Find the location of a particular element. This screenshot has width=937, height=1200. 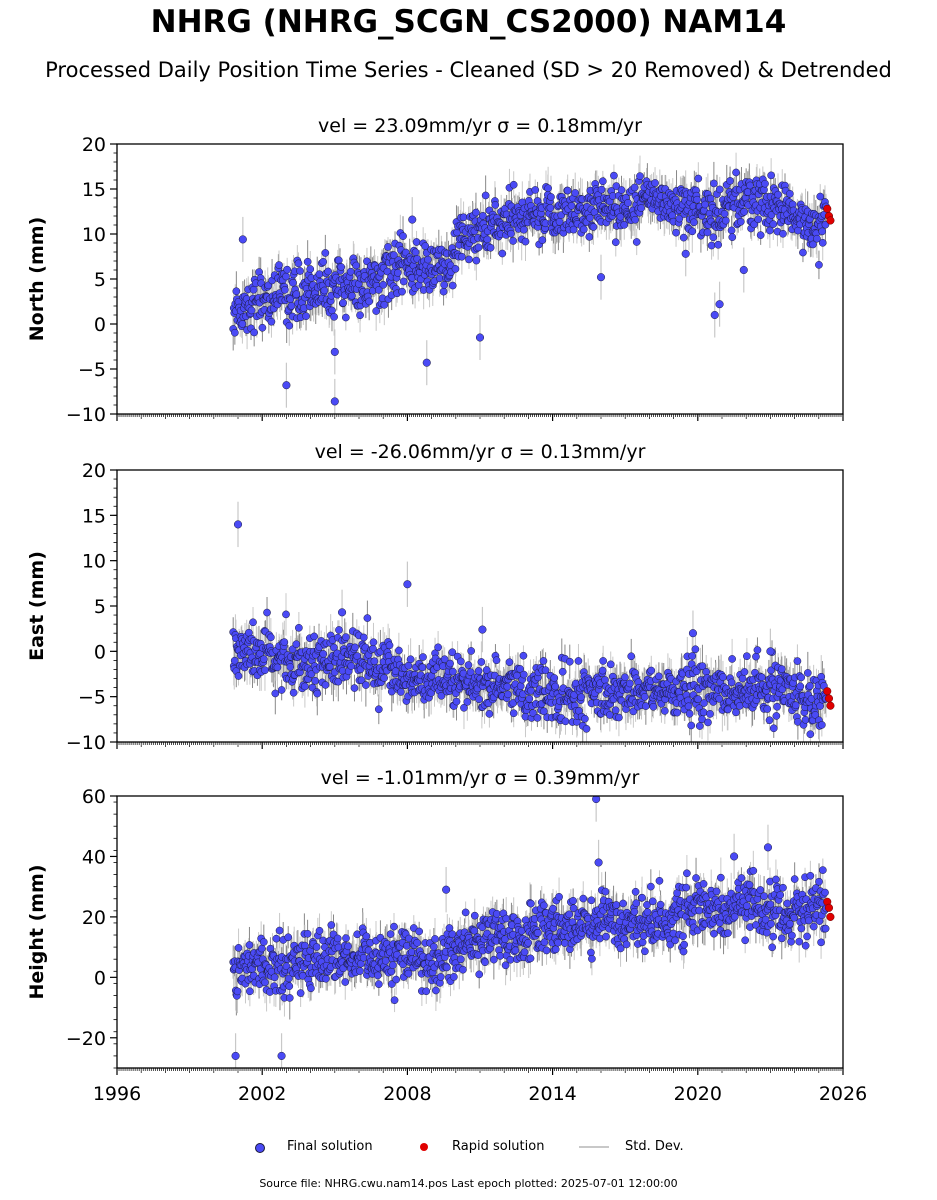

ytick-label: 5 is located at coordinates (100, 607).